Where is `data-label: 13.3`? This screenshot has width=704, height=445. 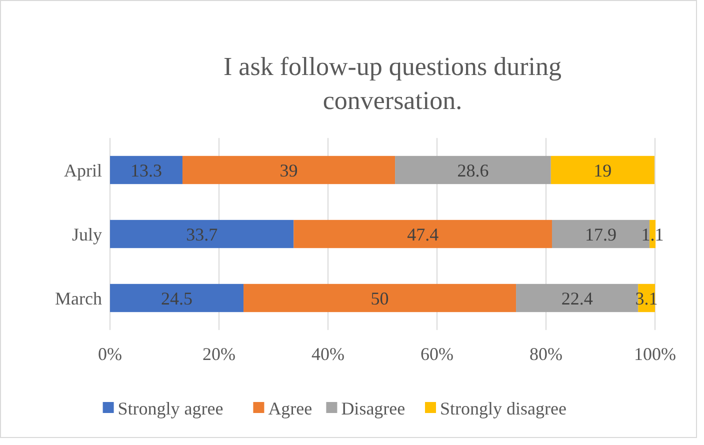
data-label: 13.3 is located at coordinates (146, 170).